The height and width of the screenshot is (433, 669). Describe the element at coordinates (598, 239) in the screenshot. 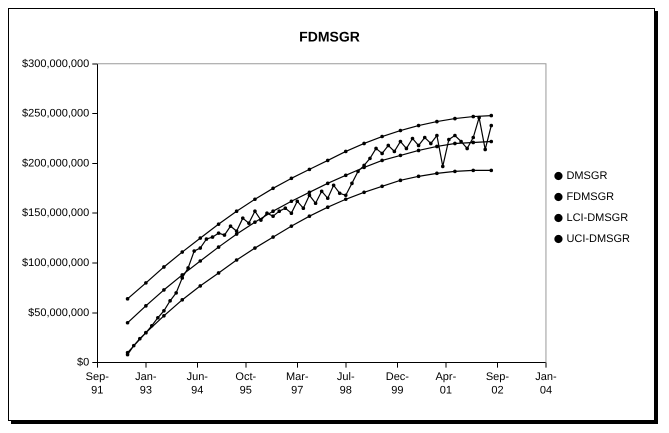

I see `legend-label: UCI-DMSGR` at that location.